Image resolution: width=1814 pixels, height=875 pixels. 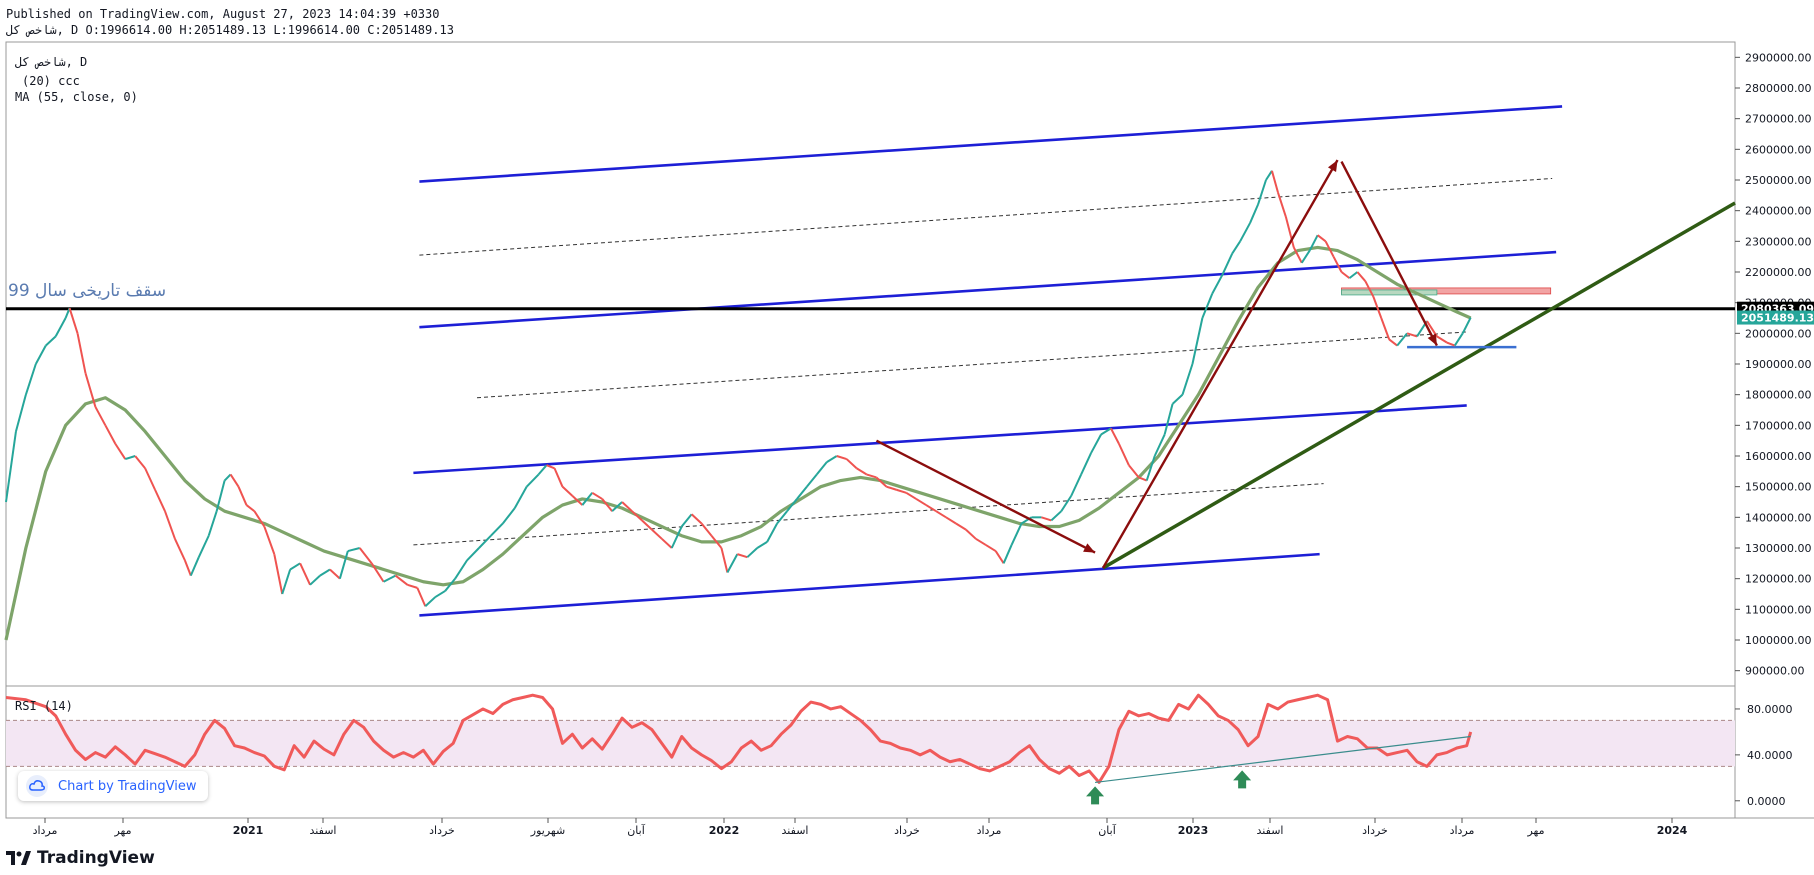 I want to click on rsi-band, so click(x=870, y=743).